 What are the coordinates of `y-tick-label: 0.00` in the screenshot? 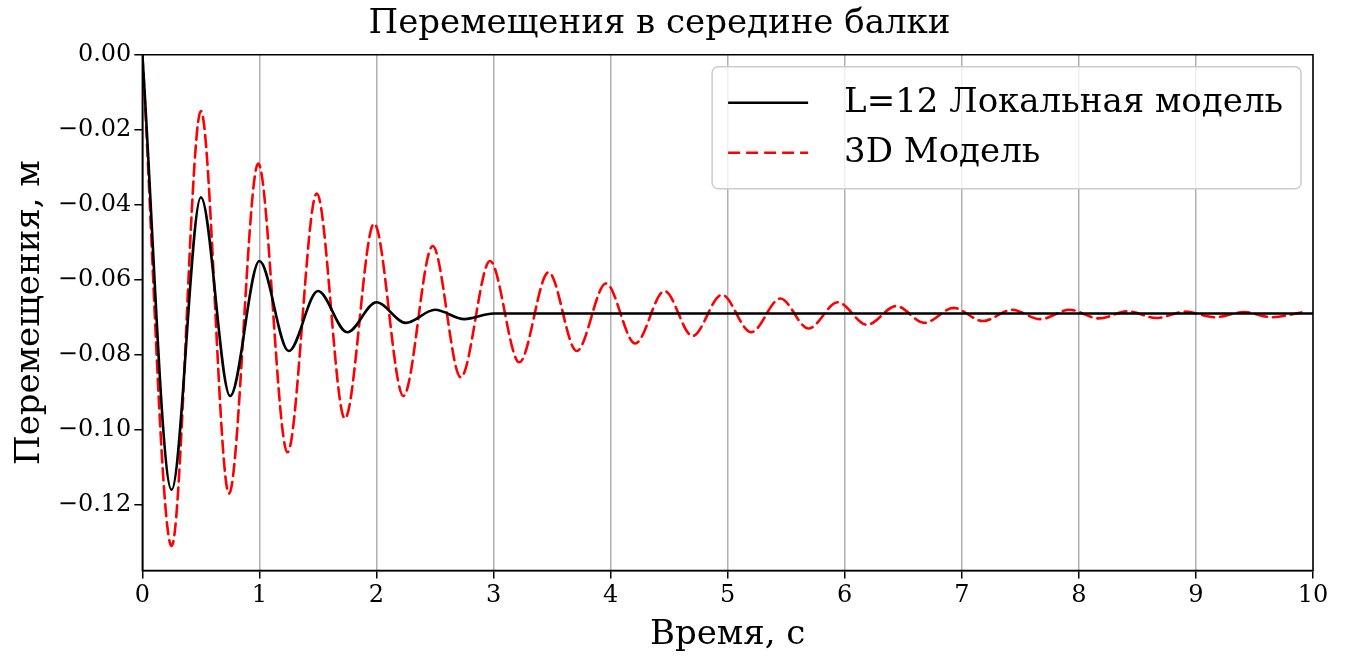 It's located at (104, 53).